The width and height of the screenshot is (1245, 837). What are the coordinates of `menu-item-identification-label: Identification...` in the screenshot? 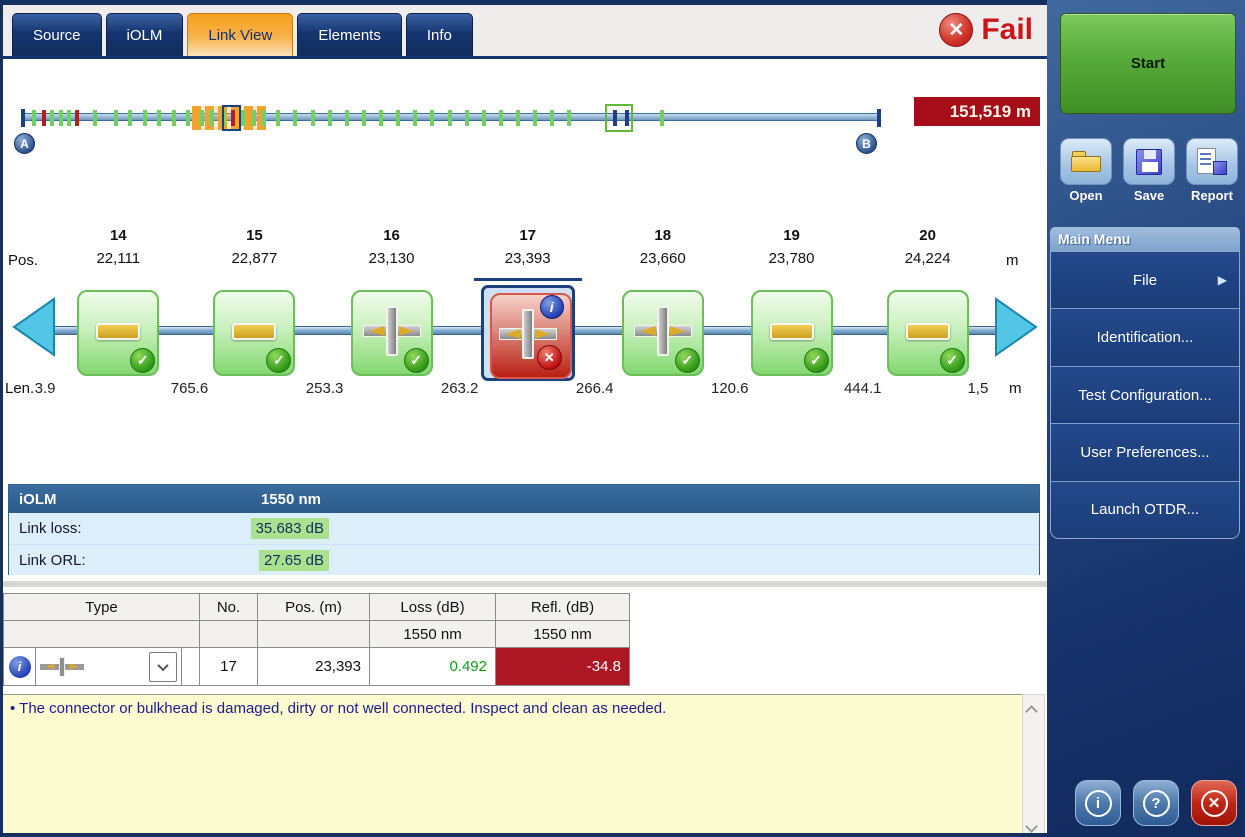 It's located at (1145, 338).